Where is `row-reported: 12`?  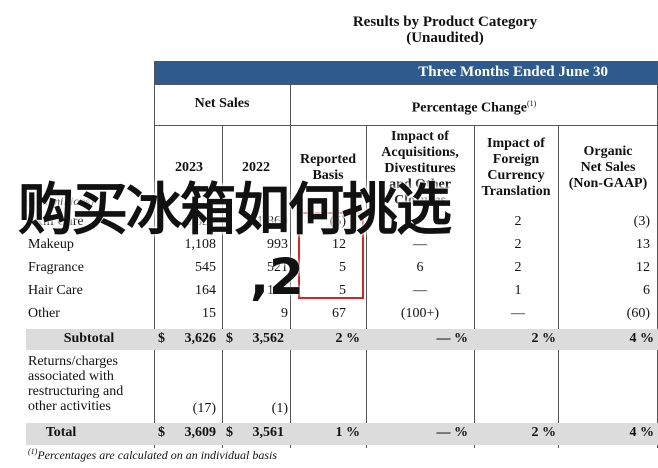
row-reported: 12 is located at coordinates (339, 244).